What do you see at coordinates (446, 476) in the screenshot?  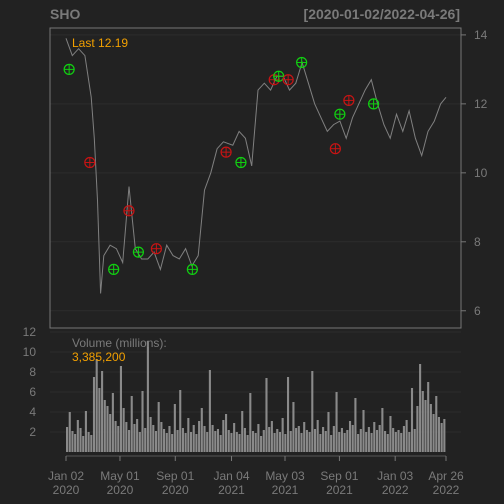 I see `x-tick-label: Apr 26` at bounding box center [446, 476].